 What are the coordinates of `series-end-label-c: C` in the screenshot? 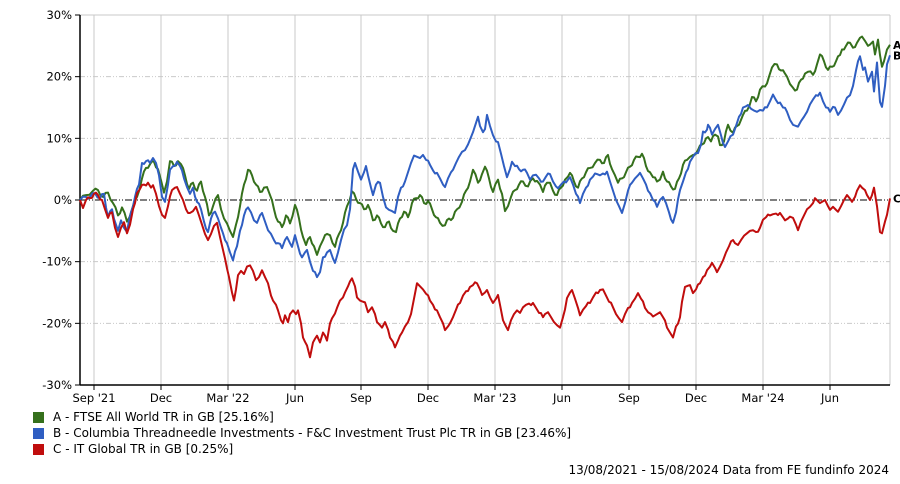 It's located at (896, 198).